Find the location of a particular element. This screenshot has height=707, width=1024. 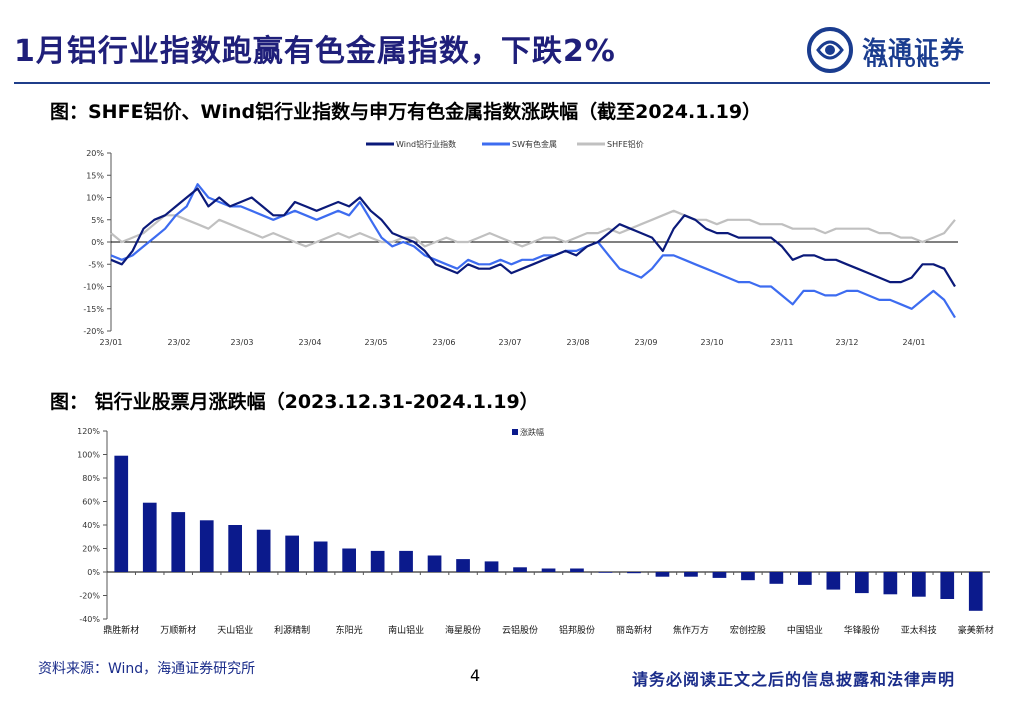

x-tick-label: 23/04 is located at coordinates (309, 342).